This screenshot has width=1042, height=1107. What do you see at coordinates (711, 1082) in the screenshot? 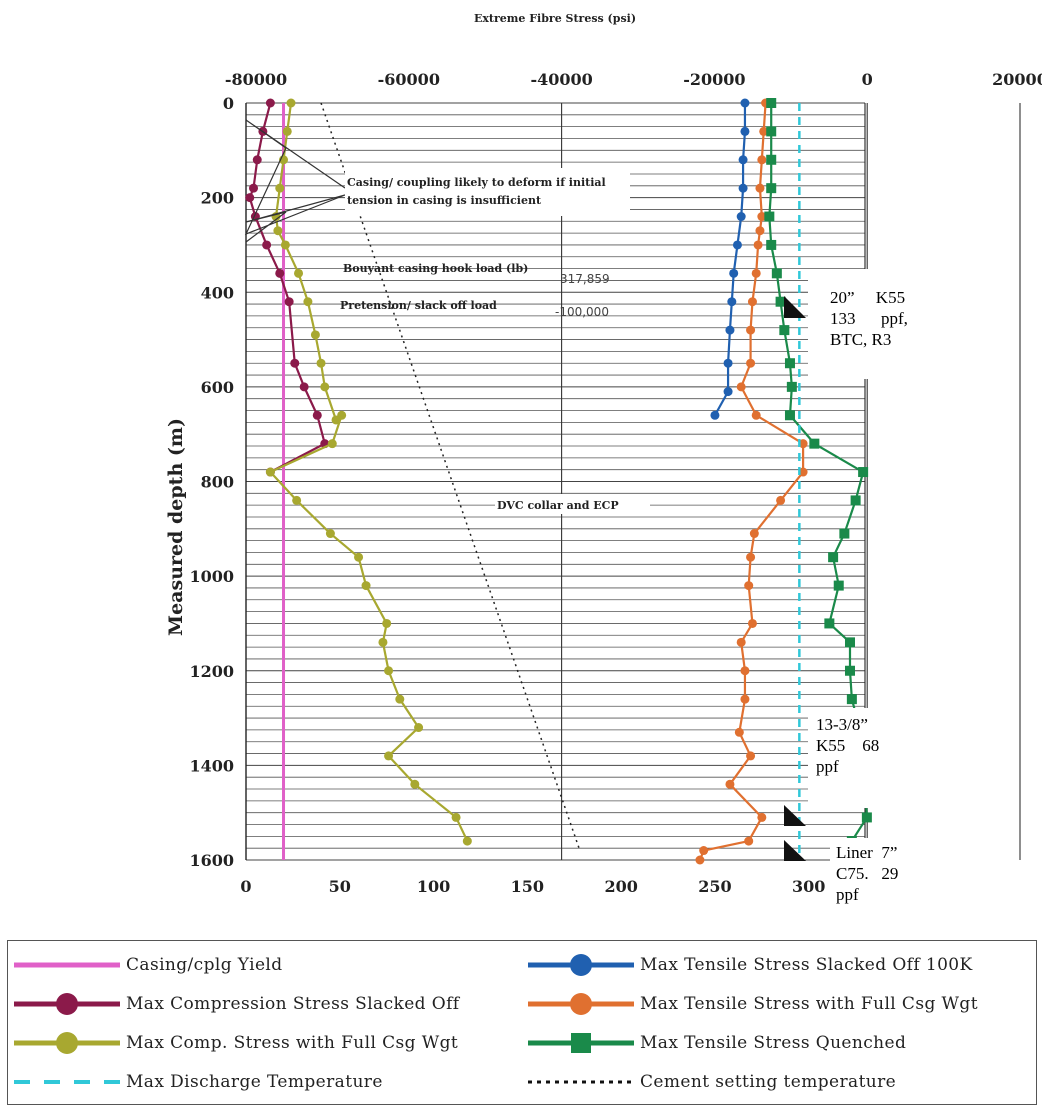
I see `legend-item-cement-temp: Cement setting temperature` at bounding box center [711, 1082].